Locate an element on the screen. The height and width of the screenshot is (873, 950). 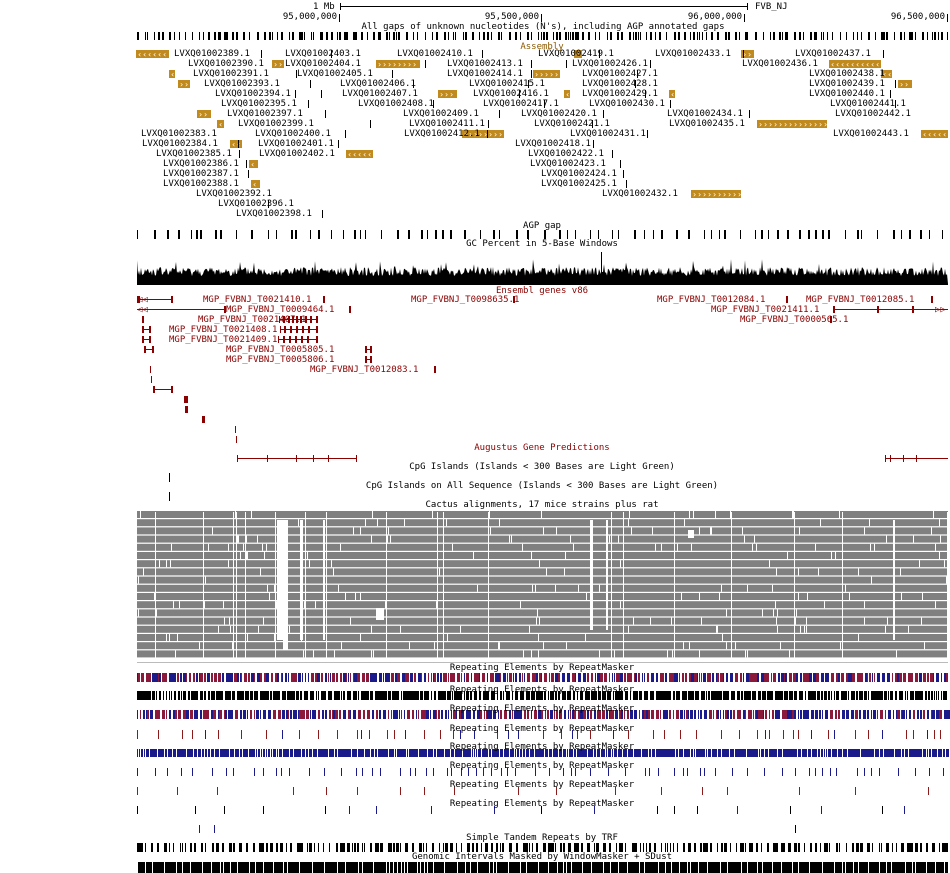
assembly-contig-label: LVXQ01002439.1 is located at coordinates (847, 84).